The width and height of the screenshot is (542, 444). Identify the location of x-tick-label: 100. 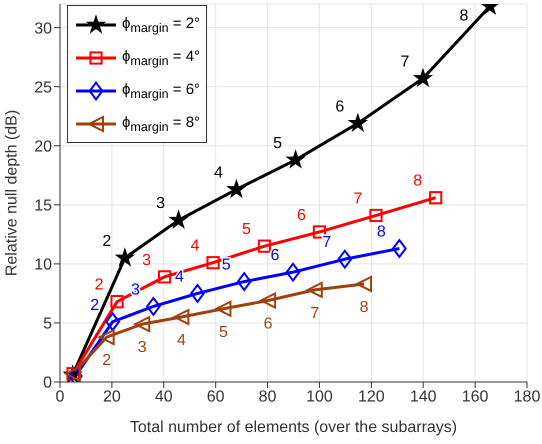
(319, 397).